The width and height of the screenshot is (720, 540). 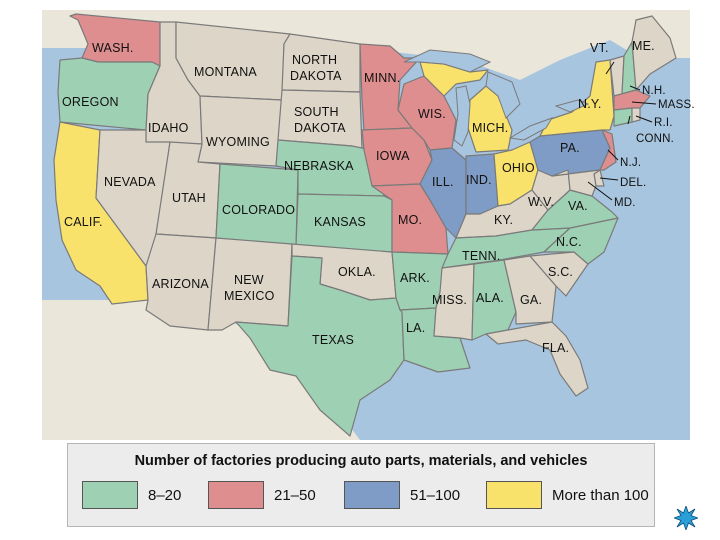 What do you see at coordinates (240, 131) in the screenshot?
I see `state-wyoming` at bounding box center [240, 131].